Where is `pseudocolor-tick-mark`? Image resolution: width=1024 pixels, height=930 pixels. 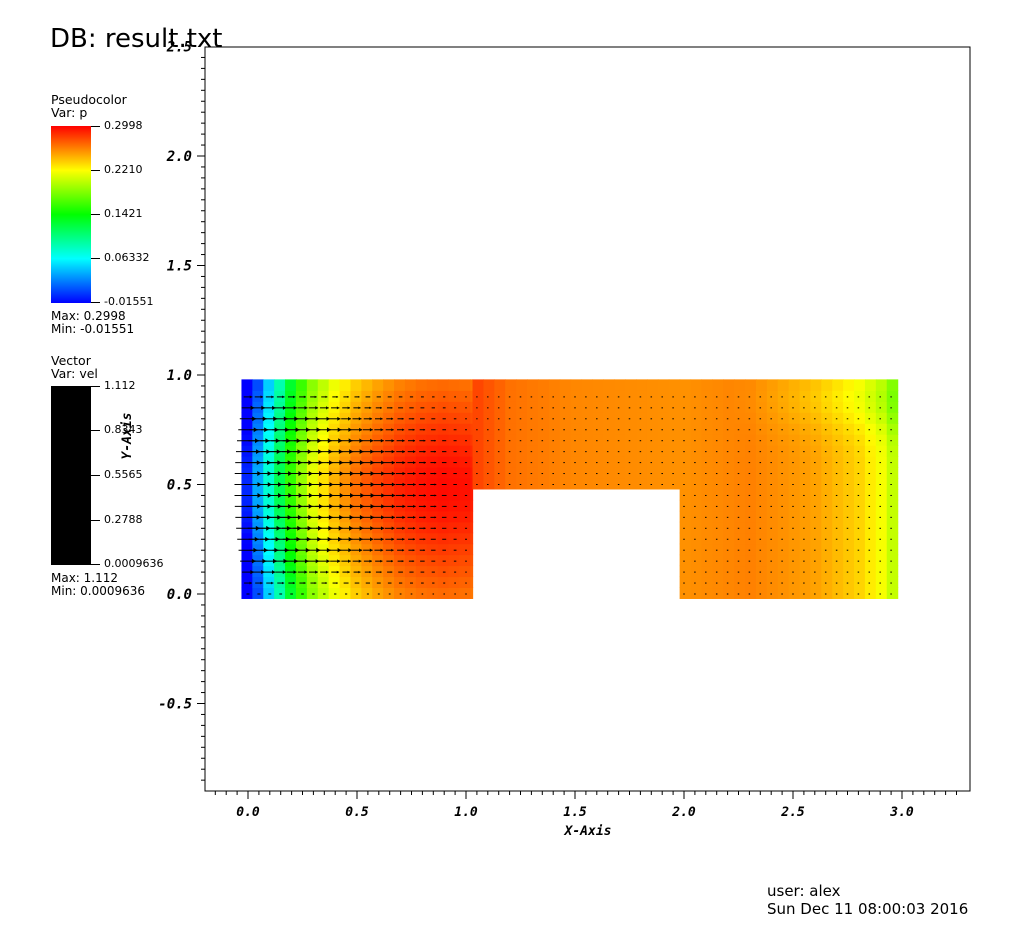
pseudocolor-tick-mark is located at coordinates (95, 126).